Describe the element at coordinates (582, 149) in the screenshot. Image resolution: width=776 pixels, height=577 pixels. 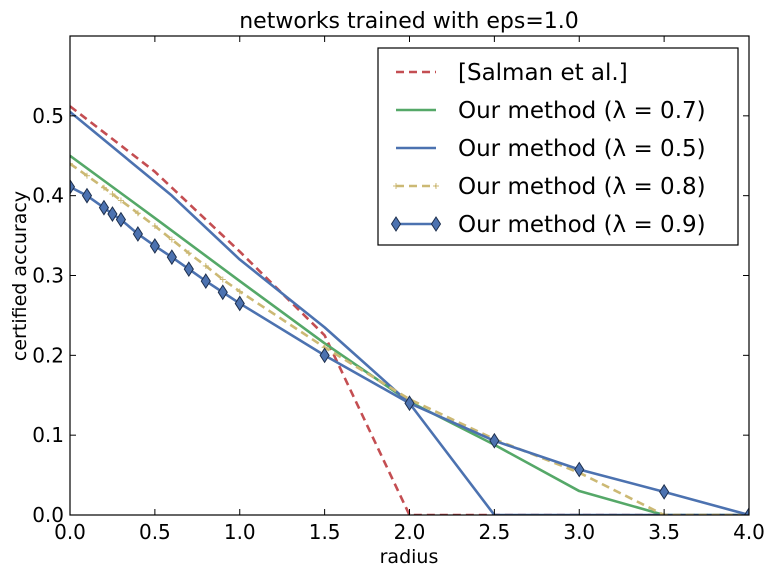
I see `legend-label: Our method (λ = 0.5)` at that location.